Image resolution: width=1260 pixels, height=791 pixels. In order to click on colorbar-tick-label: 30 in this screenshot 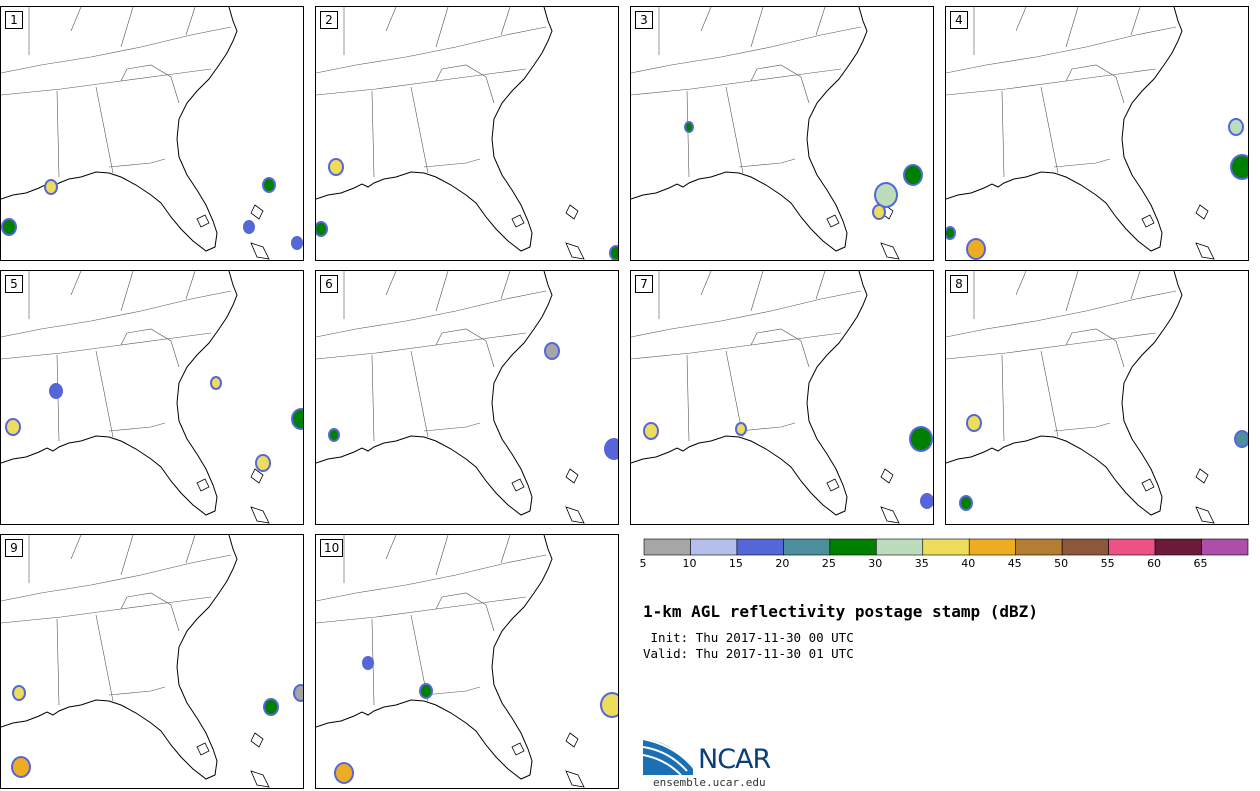, I will do `click(875, 563)`.